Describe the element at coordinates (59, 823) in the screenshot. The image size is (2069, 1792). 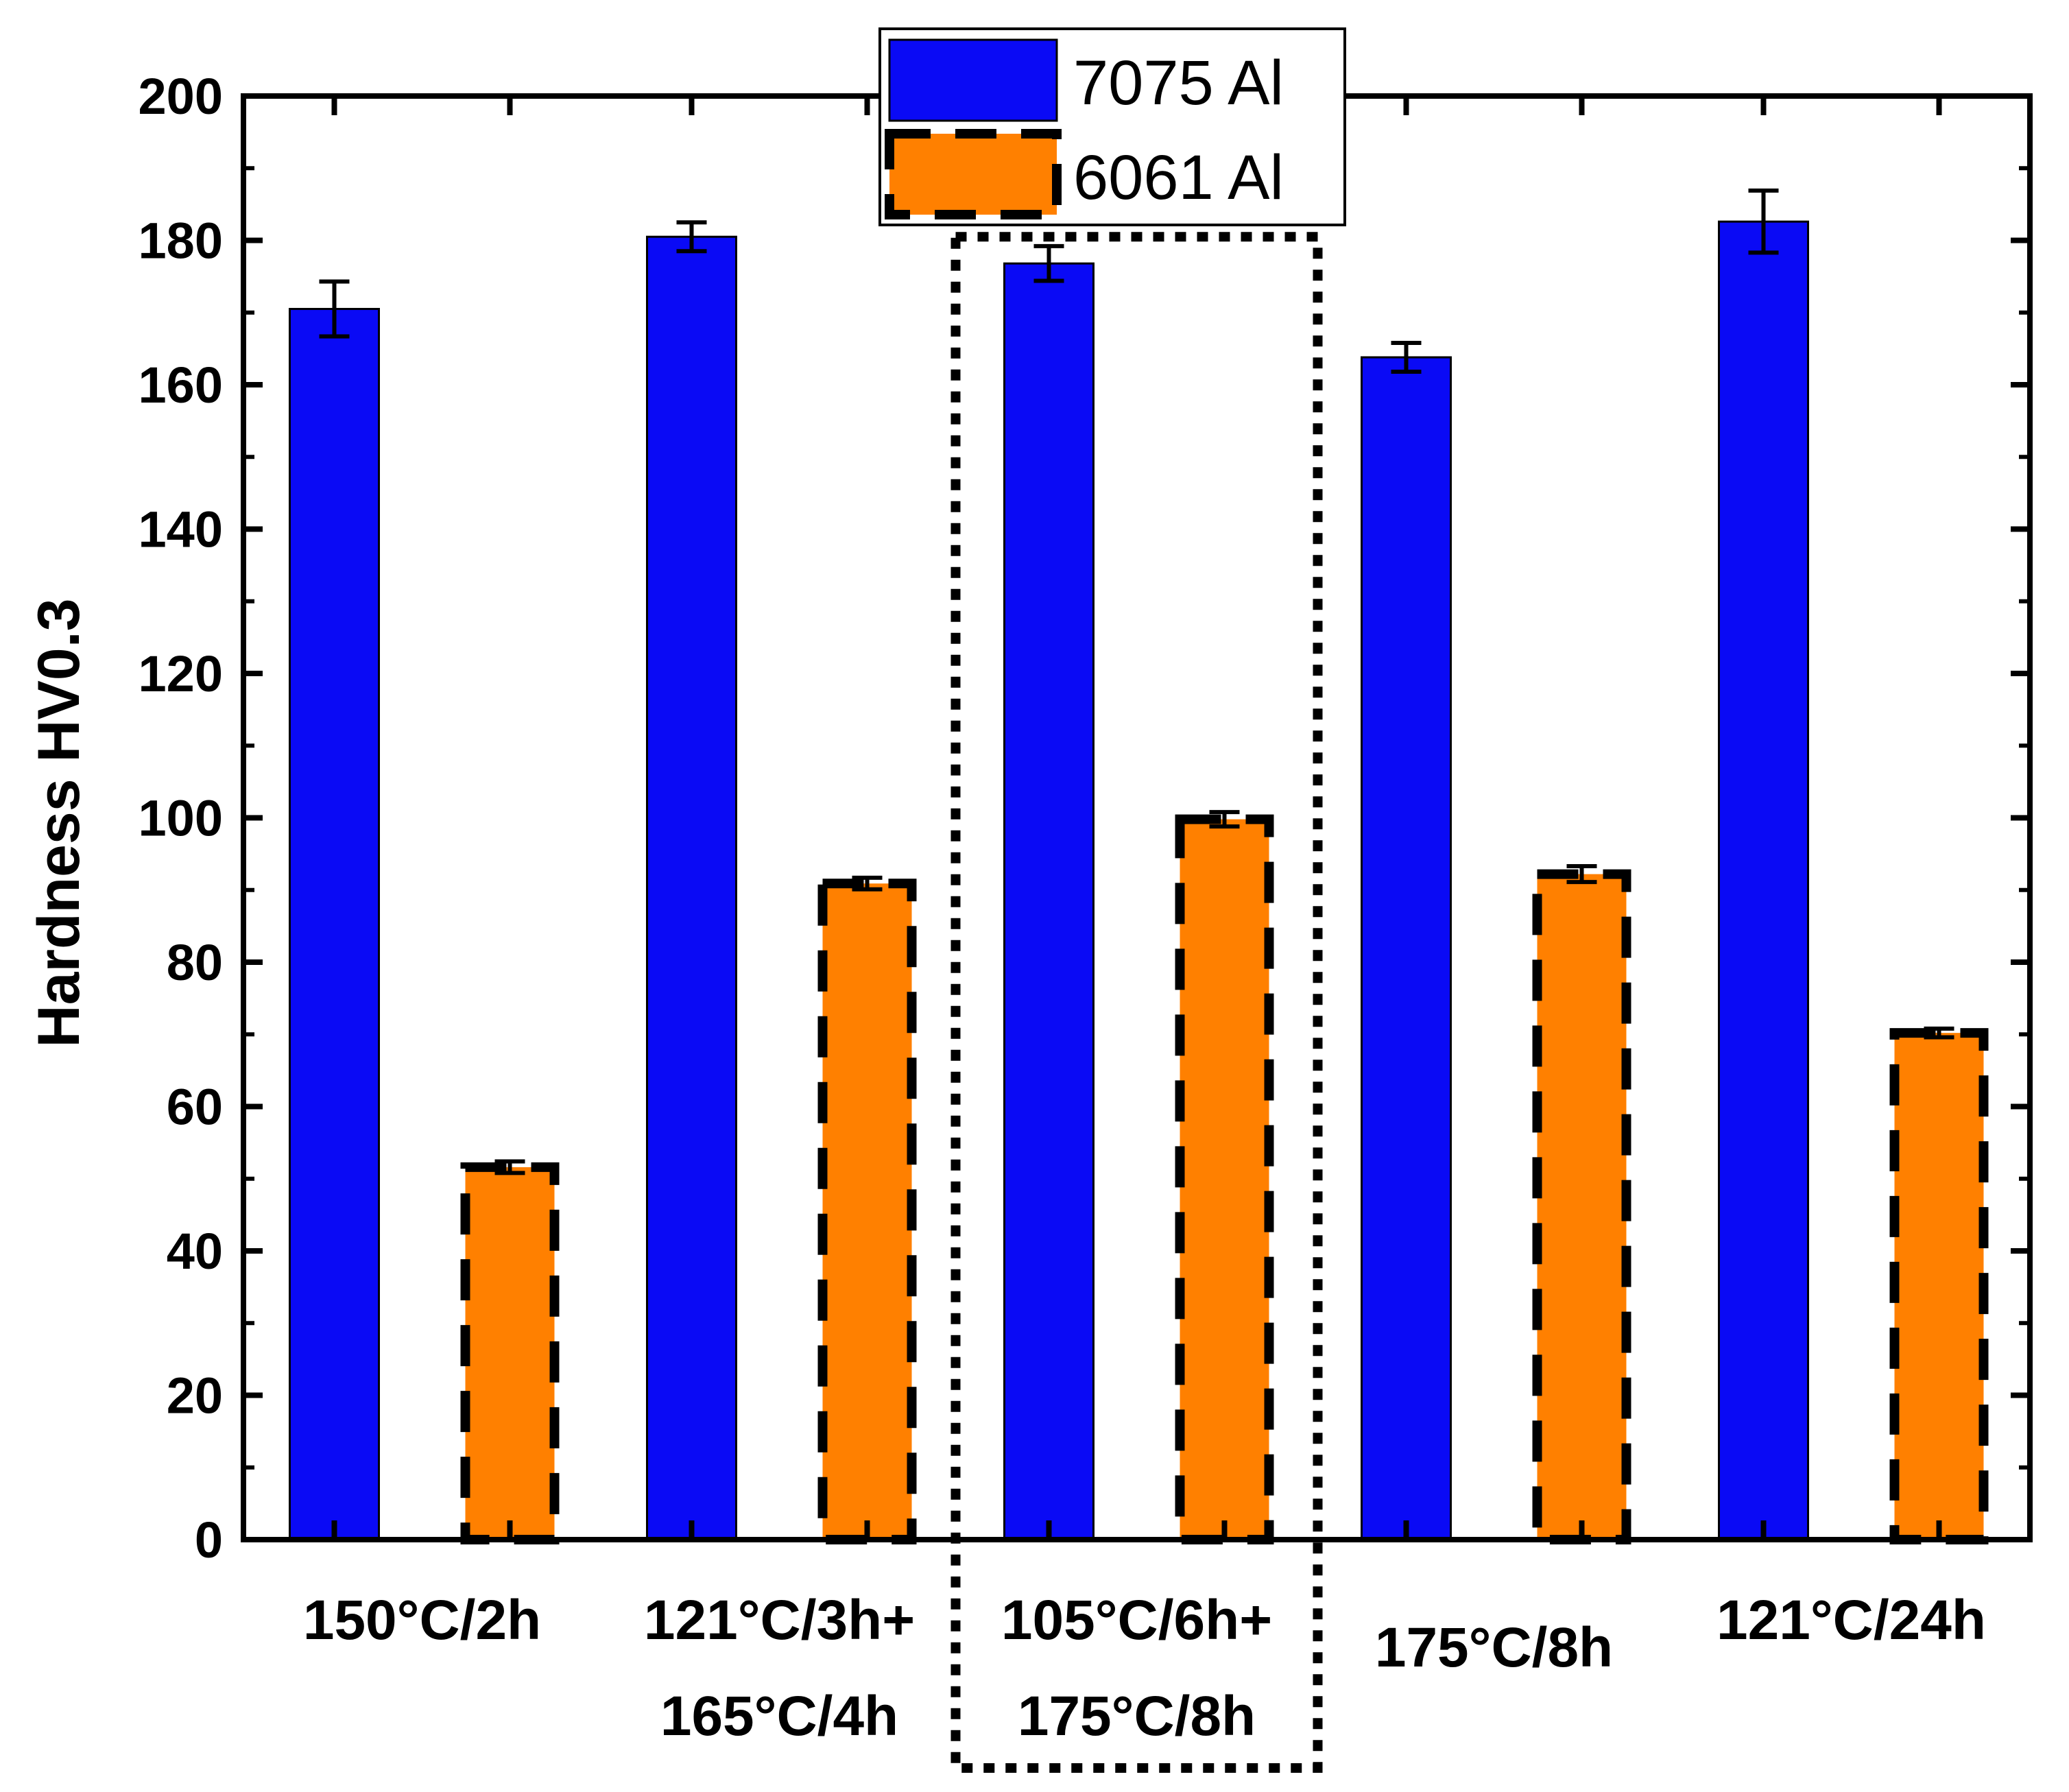
I see `y-axis-title: Hardness HV0.3` at that location.